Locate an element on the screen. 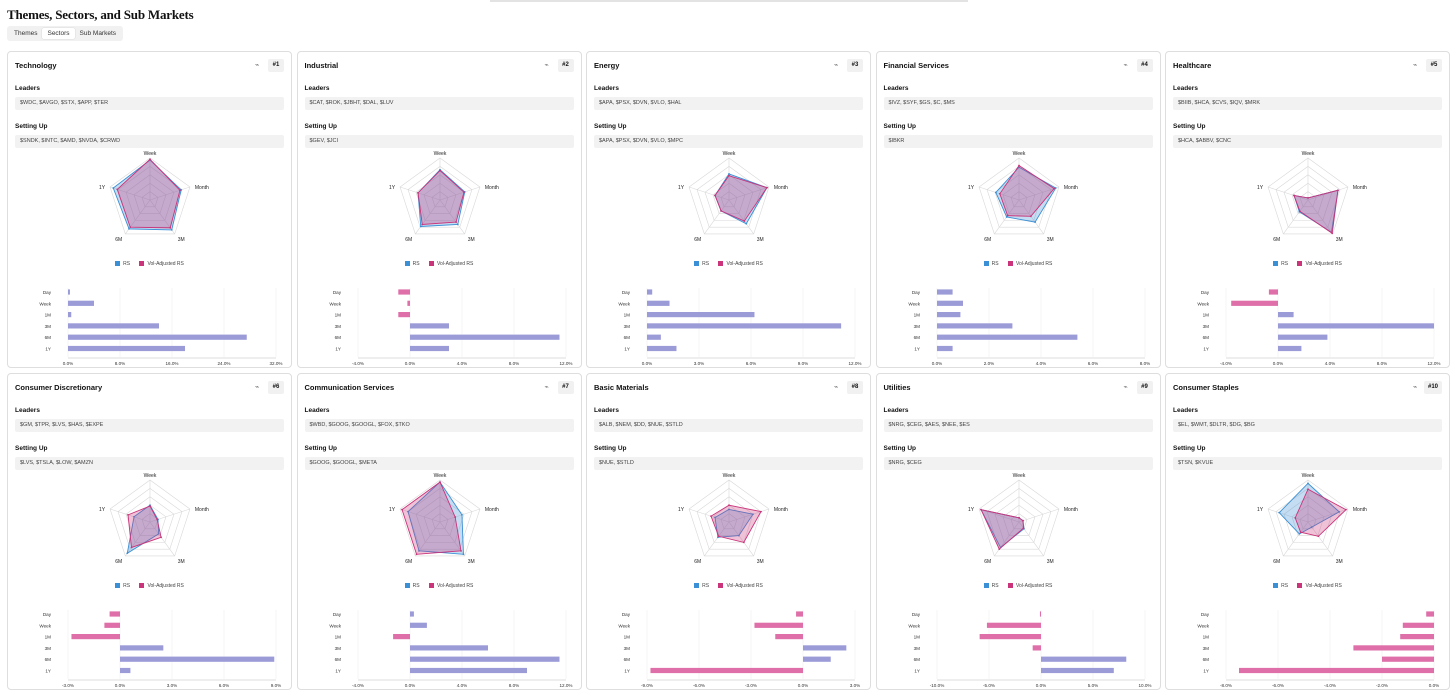 This screenshot has width=1456, height=696. leaders-label: Leaders is located at coordinates (1185, 410).